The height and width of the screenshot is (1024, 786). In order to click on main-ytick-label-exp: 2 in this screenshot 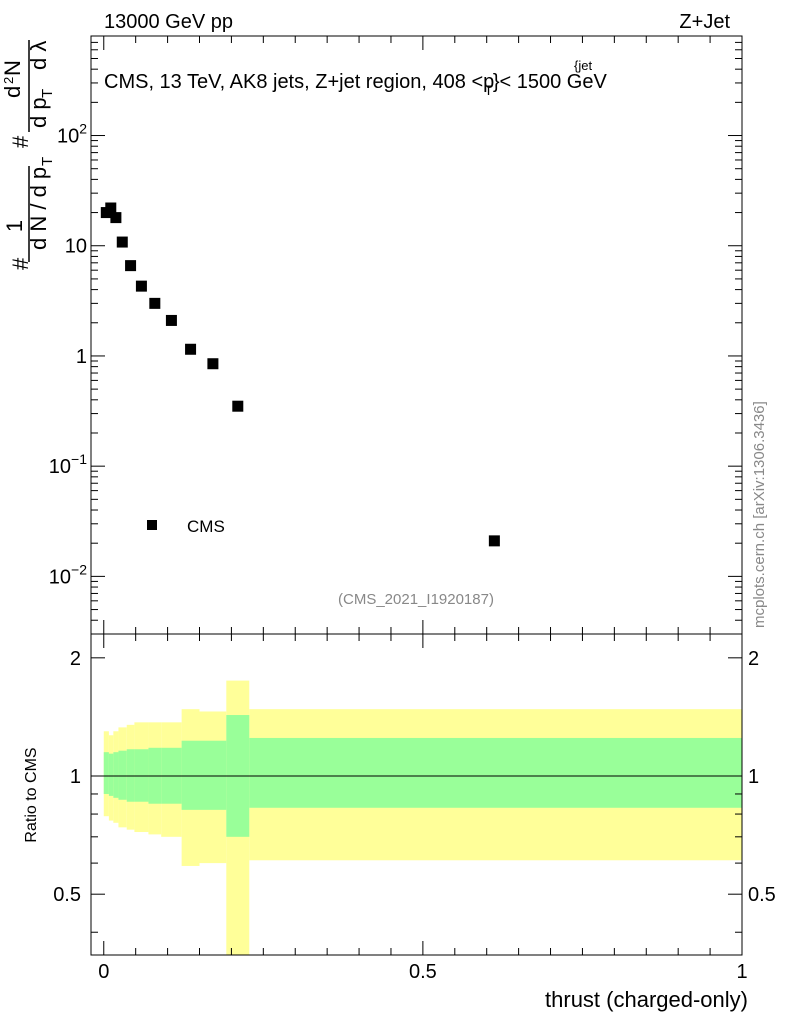, I will do `click(83, 129)`.